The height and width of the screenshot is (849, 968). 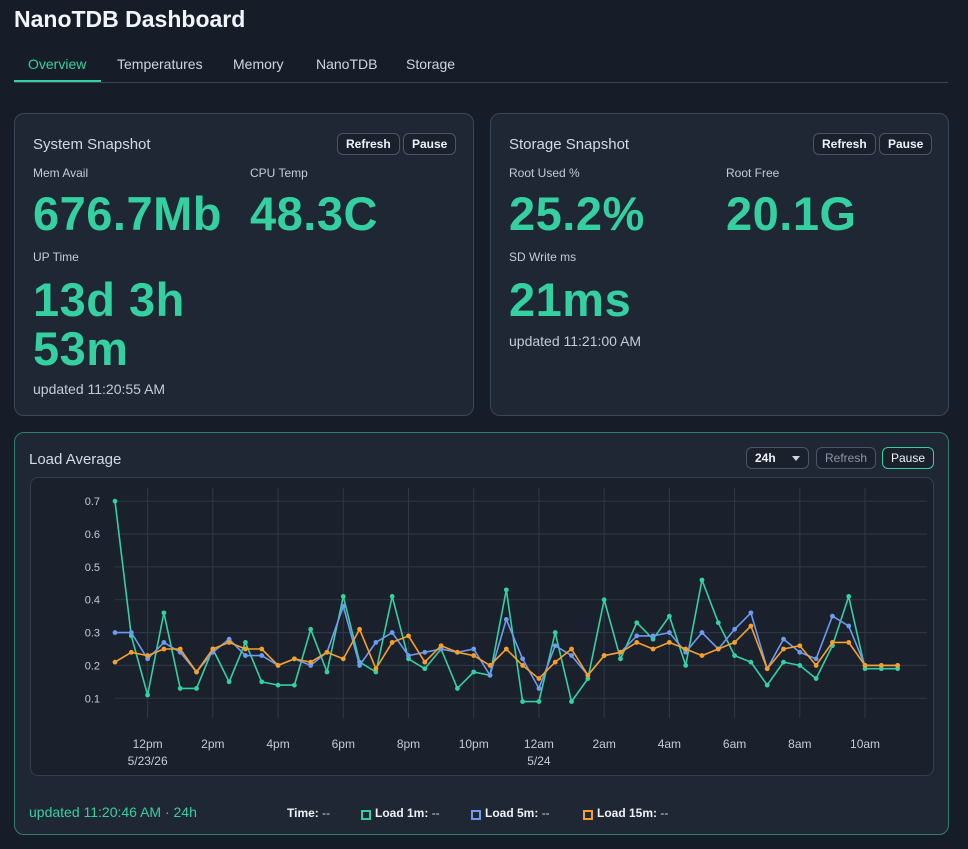 I want to click on legend-load5: Load 5m: --, so click(x=510, y=813).